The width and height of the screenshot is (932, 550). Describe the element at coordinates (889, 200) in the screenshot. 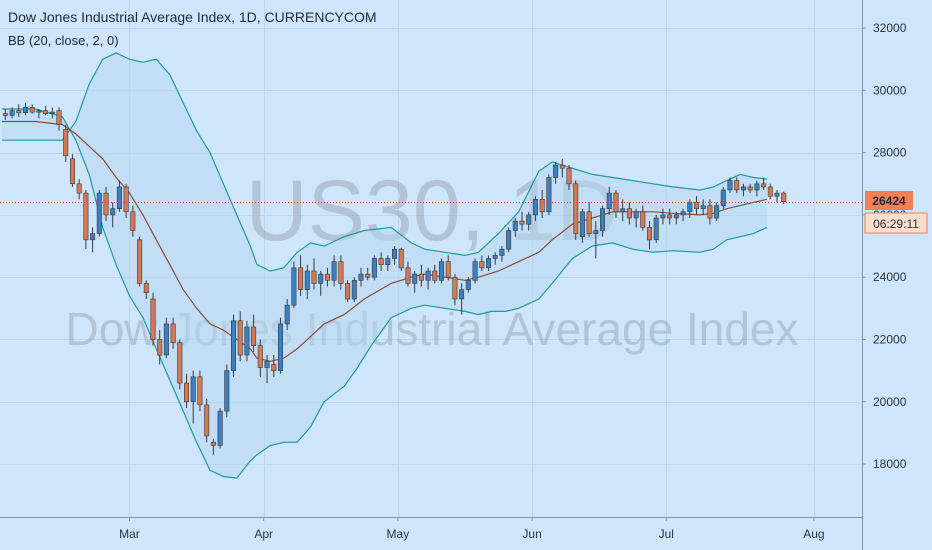

I see `last-price-tag` at that location.